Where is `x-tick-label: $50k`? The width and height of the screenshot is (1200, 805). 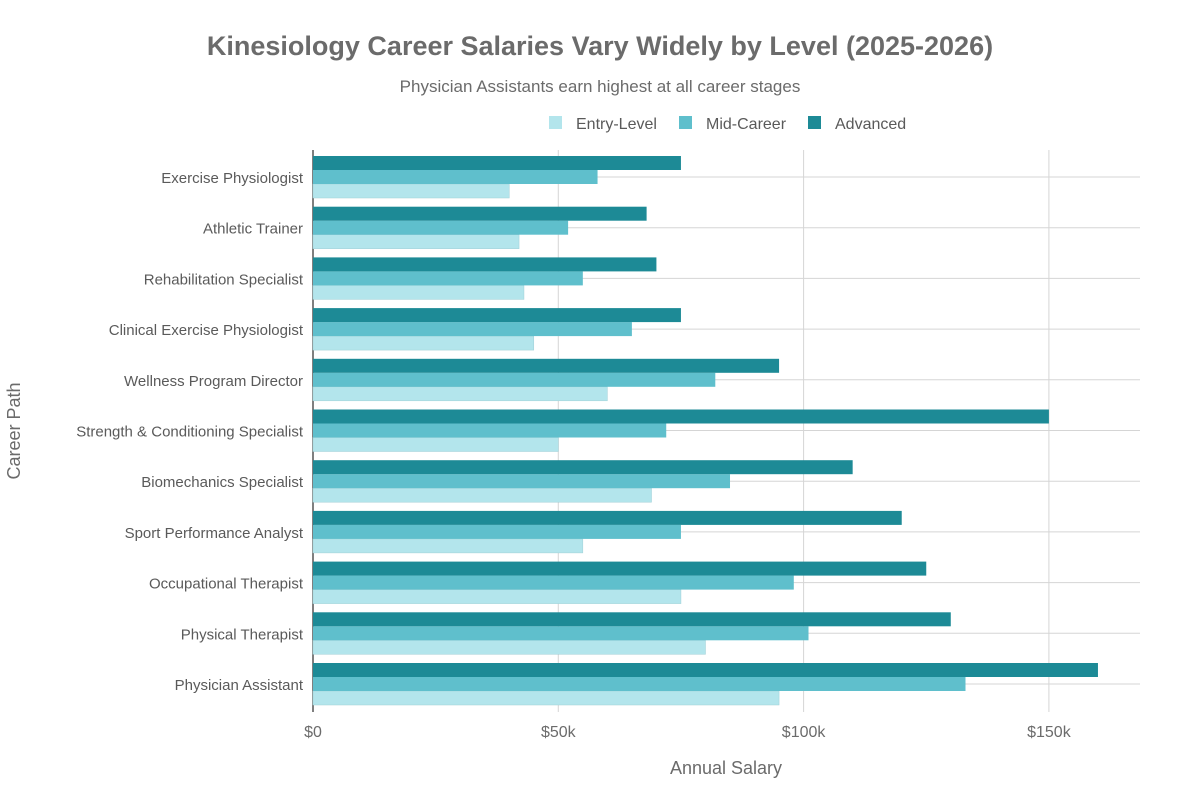
x-tick-label: $50k is located at coordinates (559, 732).